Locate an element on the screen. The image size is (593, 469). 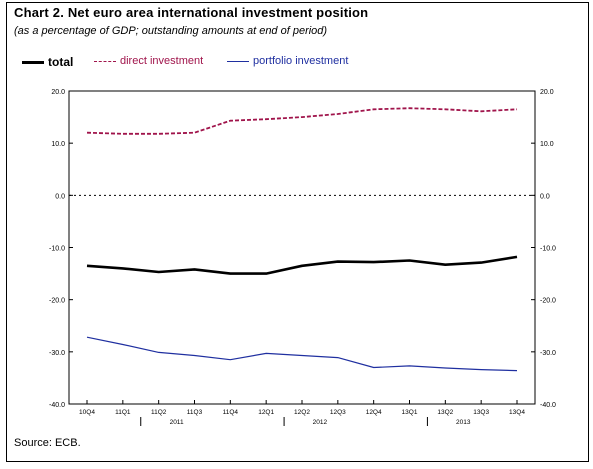
legend-item-direct: direct investment is located at coordinates (148, 61).